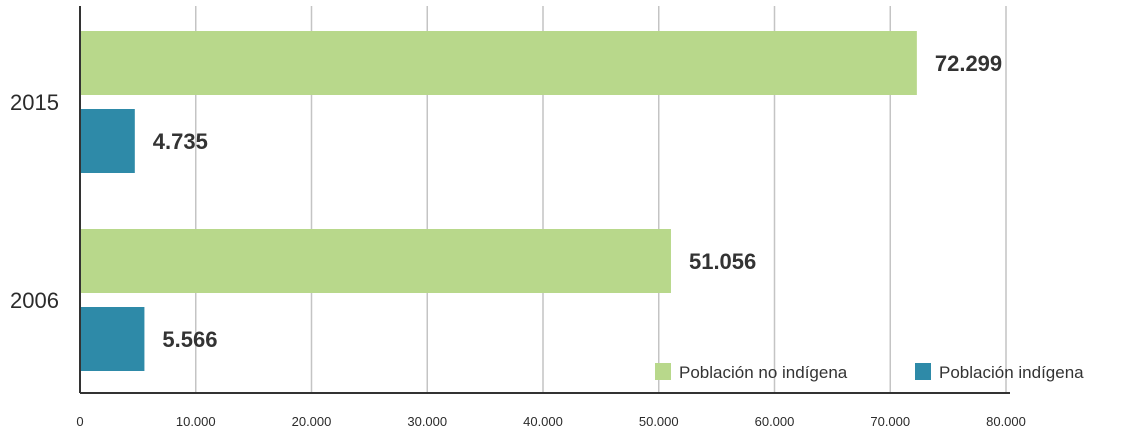 This screenshot has height=435, width=1135. I want to click on x-tick-label: 80.000, so click(1006, 421).